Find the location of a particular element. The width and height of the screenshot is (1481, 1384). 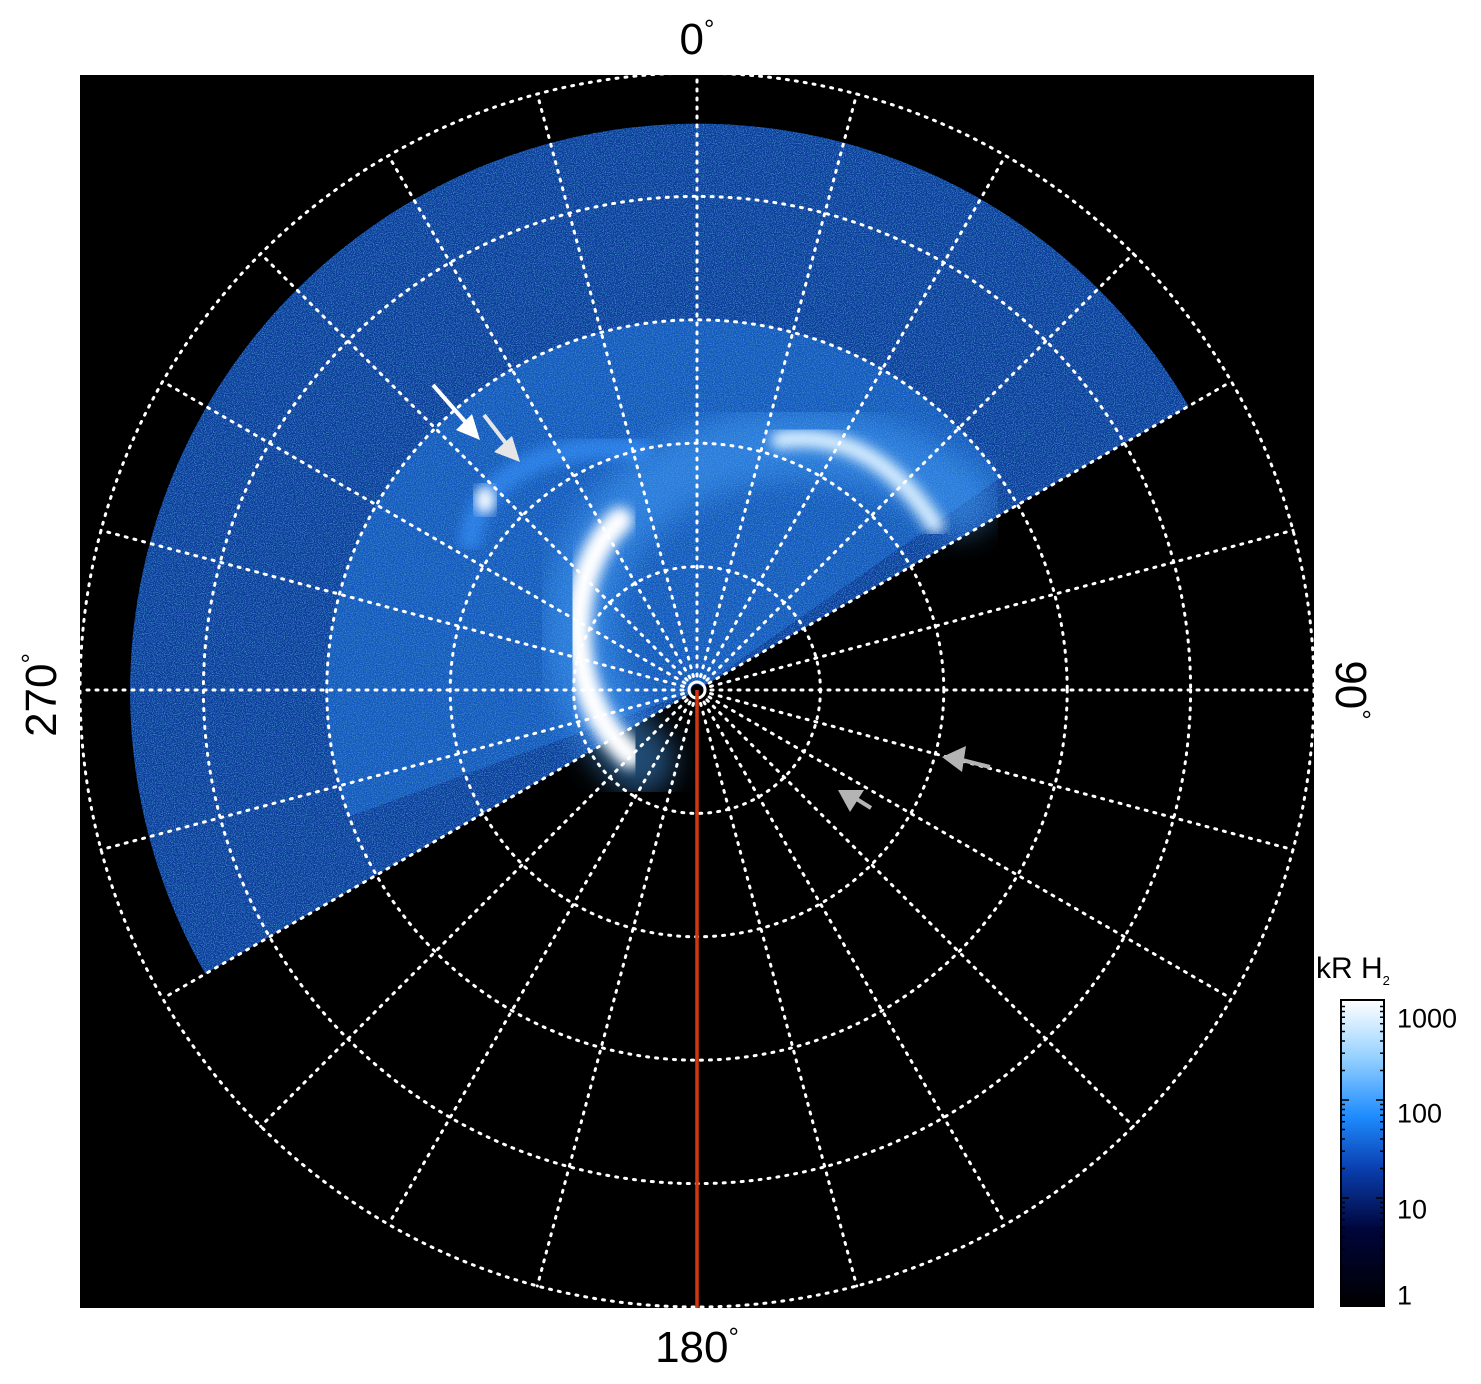

auroral-oval-dawn is located at coordinates (857, 481).